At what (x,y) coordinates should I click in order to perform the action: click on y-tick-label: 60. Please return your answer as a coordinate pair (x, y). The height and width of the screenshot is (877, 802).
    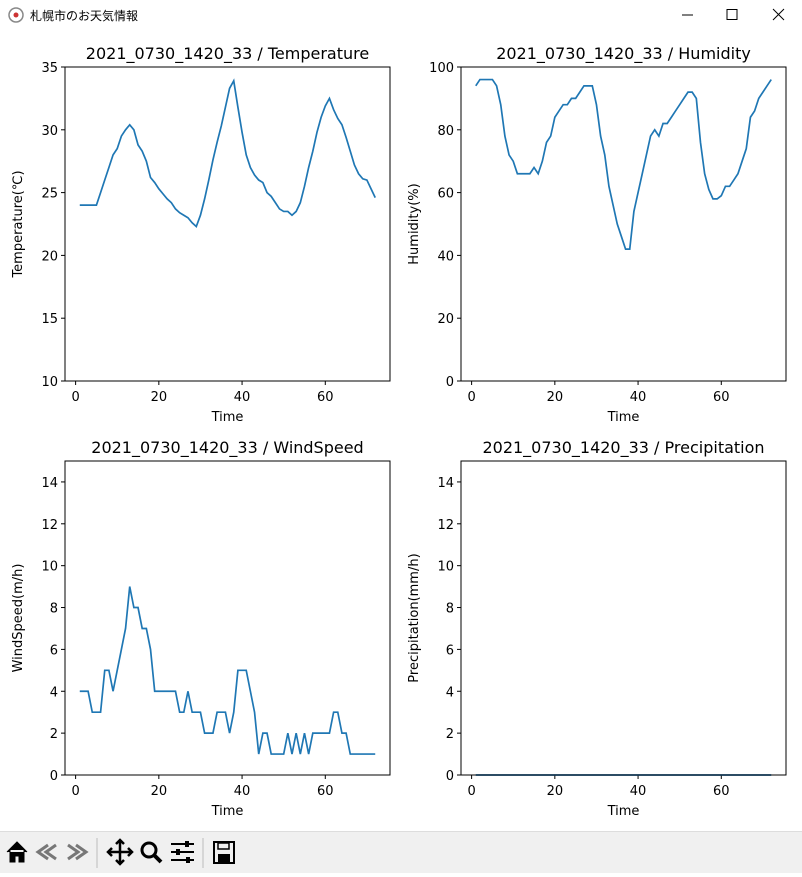
    Looking at the image, I should click on (445, 194).